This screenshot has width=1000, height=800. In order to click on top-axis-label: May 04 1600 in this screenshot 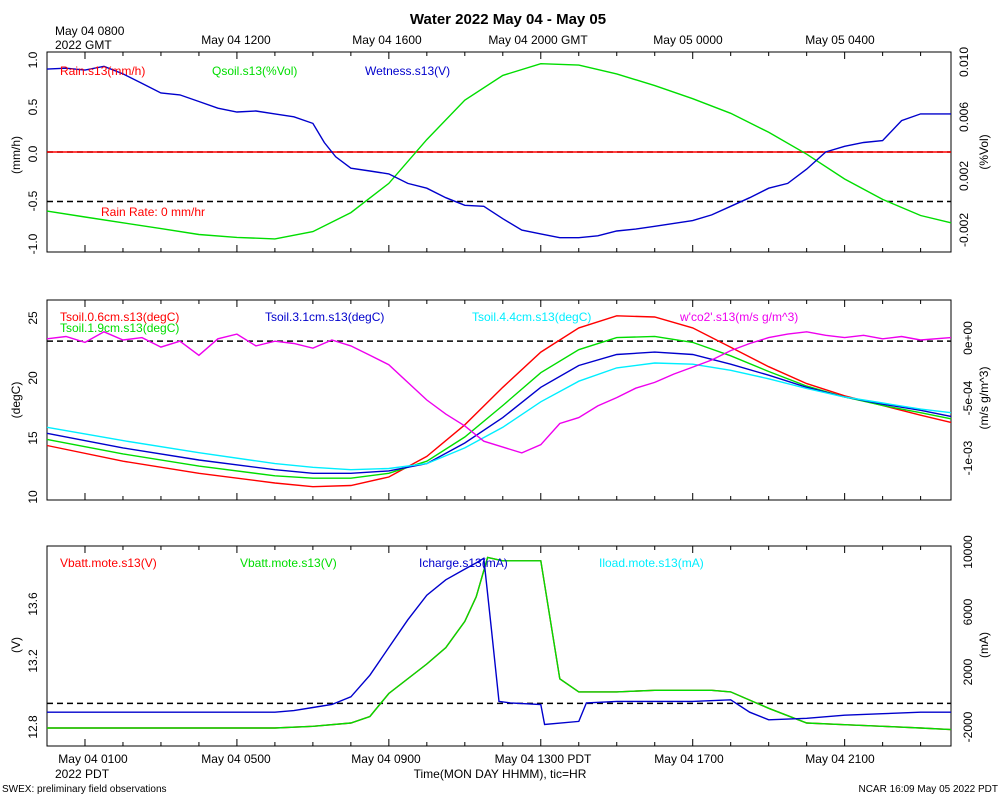, I will do `click(387, 40)`.